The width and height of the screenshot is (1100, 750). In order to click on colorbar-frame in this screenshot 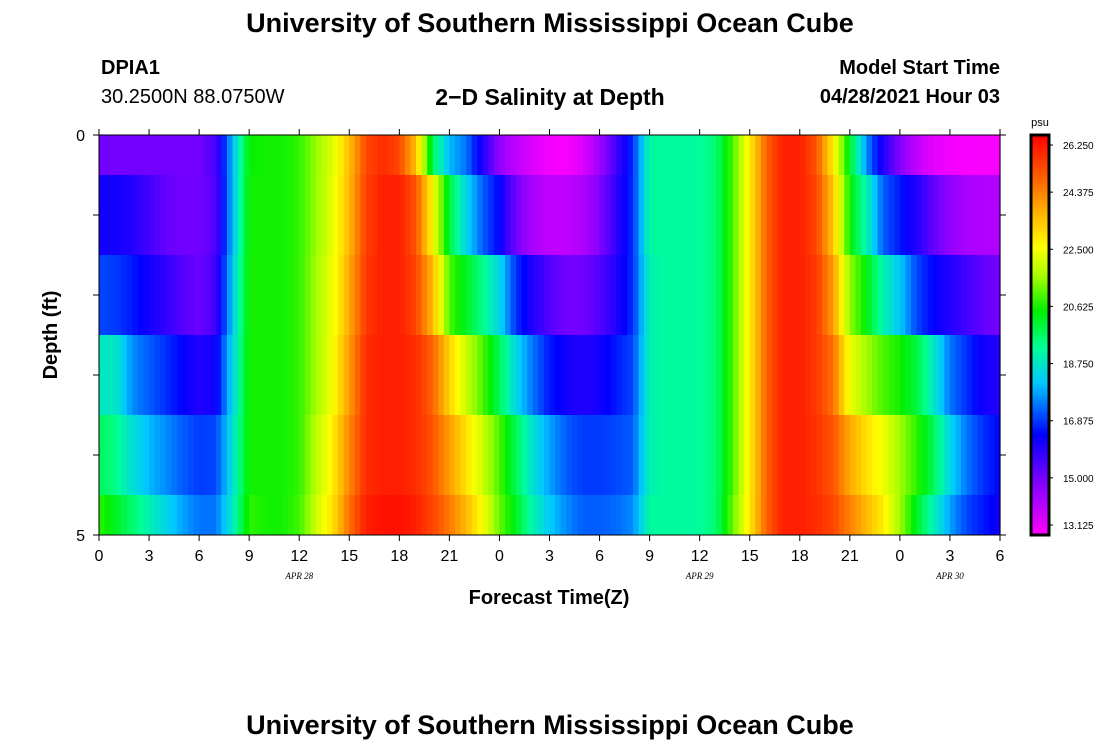, I will do `click(1040, 335)`.